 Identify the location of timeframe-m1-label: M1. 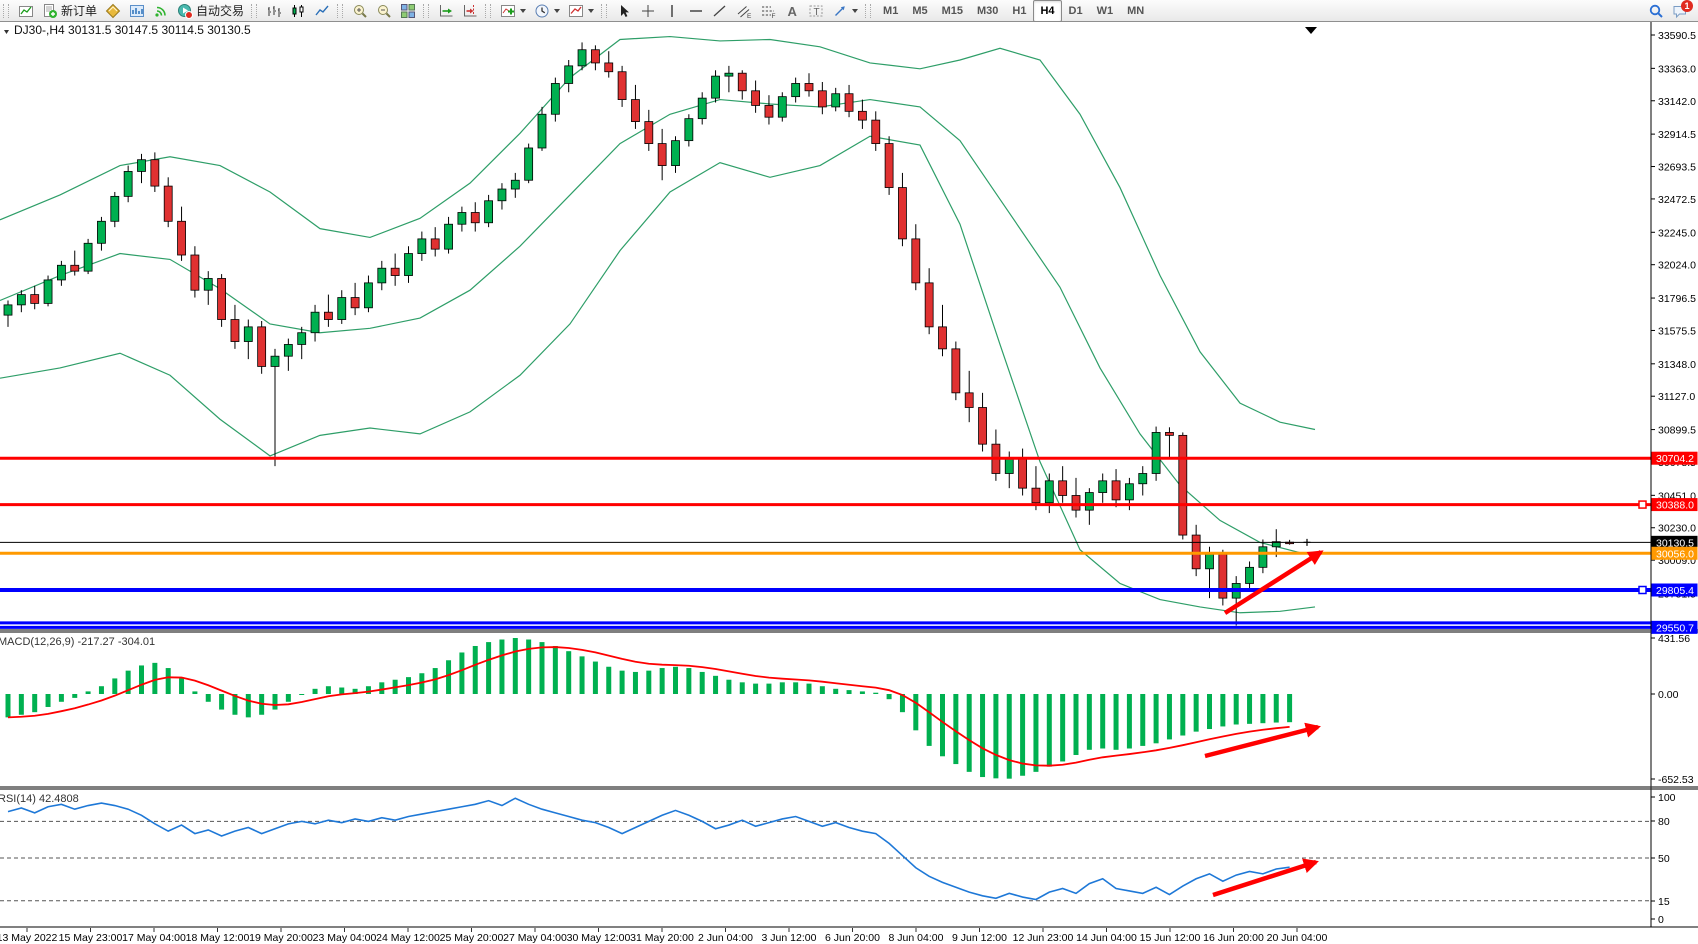
(891, 10).